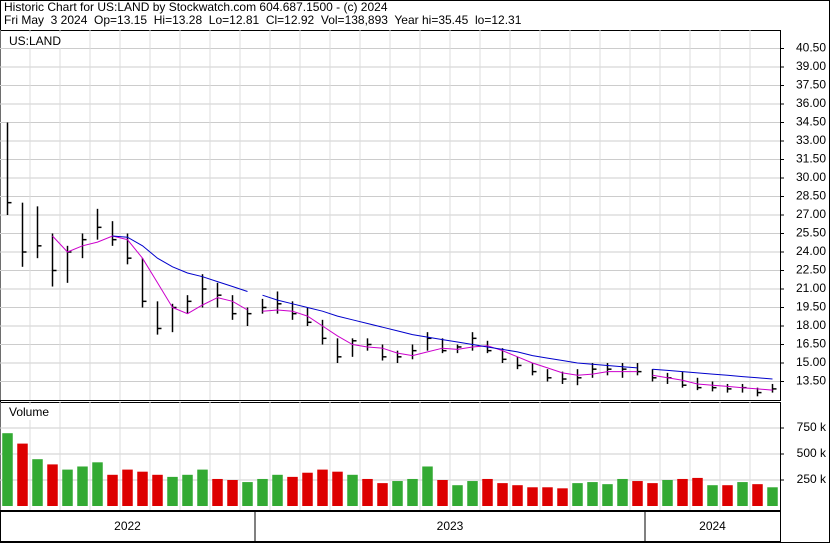  Describe the element at coordinates (811, 122) in the screenshot. I see `y-tick-label: 34.50` at that location.